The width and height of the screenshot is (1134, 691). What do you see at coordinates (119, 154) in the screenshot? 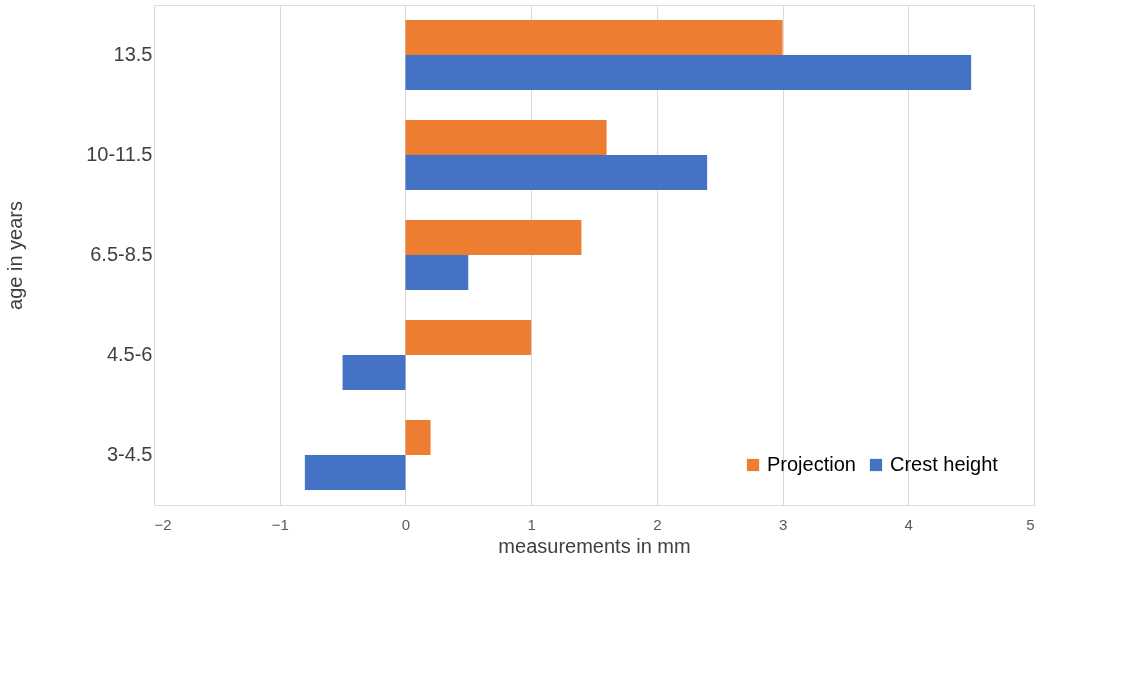
I see `y-tick-label: 10-11.5` at bounding box center [119, 154].